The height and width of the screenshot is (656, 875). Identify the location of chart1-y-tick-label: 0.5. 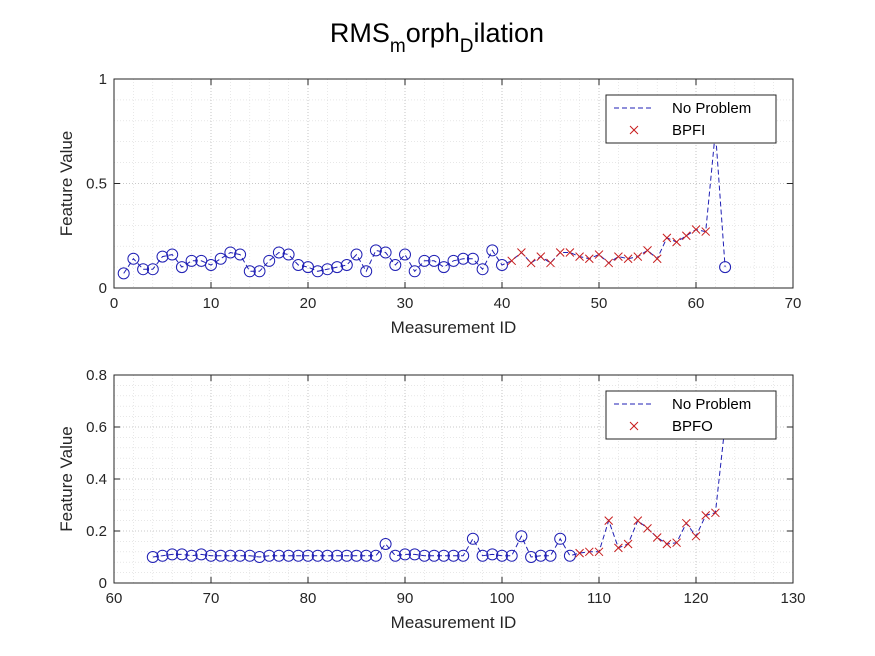
(96, 184).